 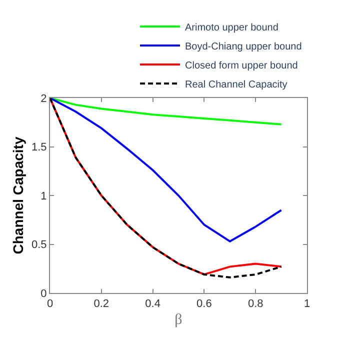 What do you see at coordinates (236, 84) in the screenshot?
I see `legend-label: Real Channel Capacity` at bounding box center [236, 84].